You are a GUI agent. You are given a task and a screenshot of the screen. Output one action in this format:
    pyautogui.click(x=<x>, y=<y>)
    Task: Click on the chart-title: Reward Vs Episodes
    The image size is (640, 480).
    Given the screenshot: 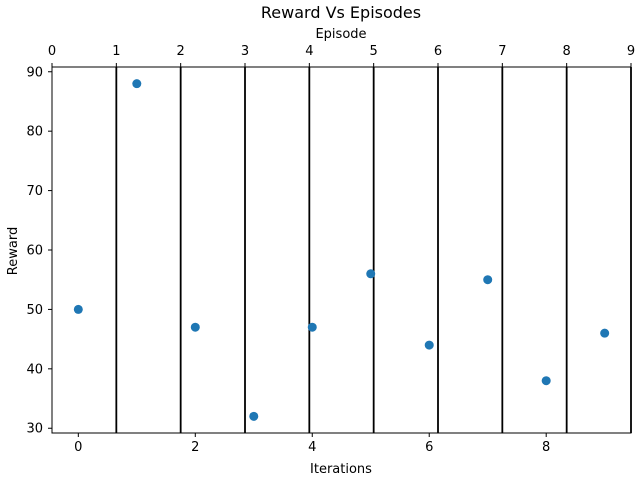 What is the action you would take?
    pyautogui.click(x=341, y=12)
    